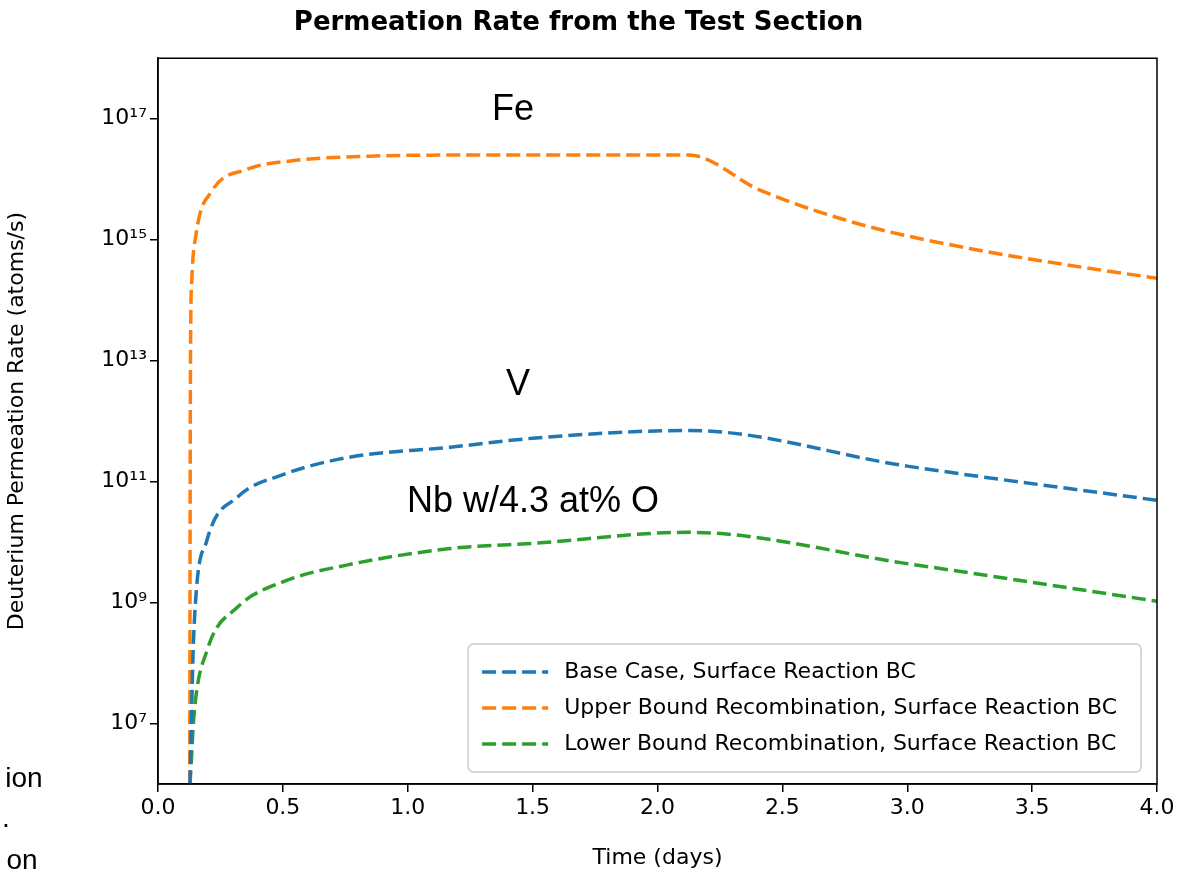  What do you see at coordinates (578, 21) in the screenshot?
I see `chart-title: Permeation Rate from the Test Section` at bounding box center [578, 21].